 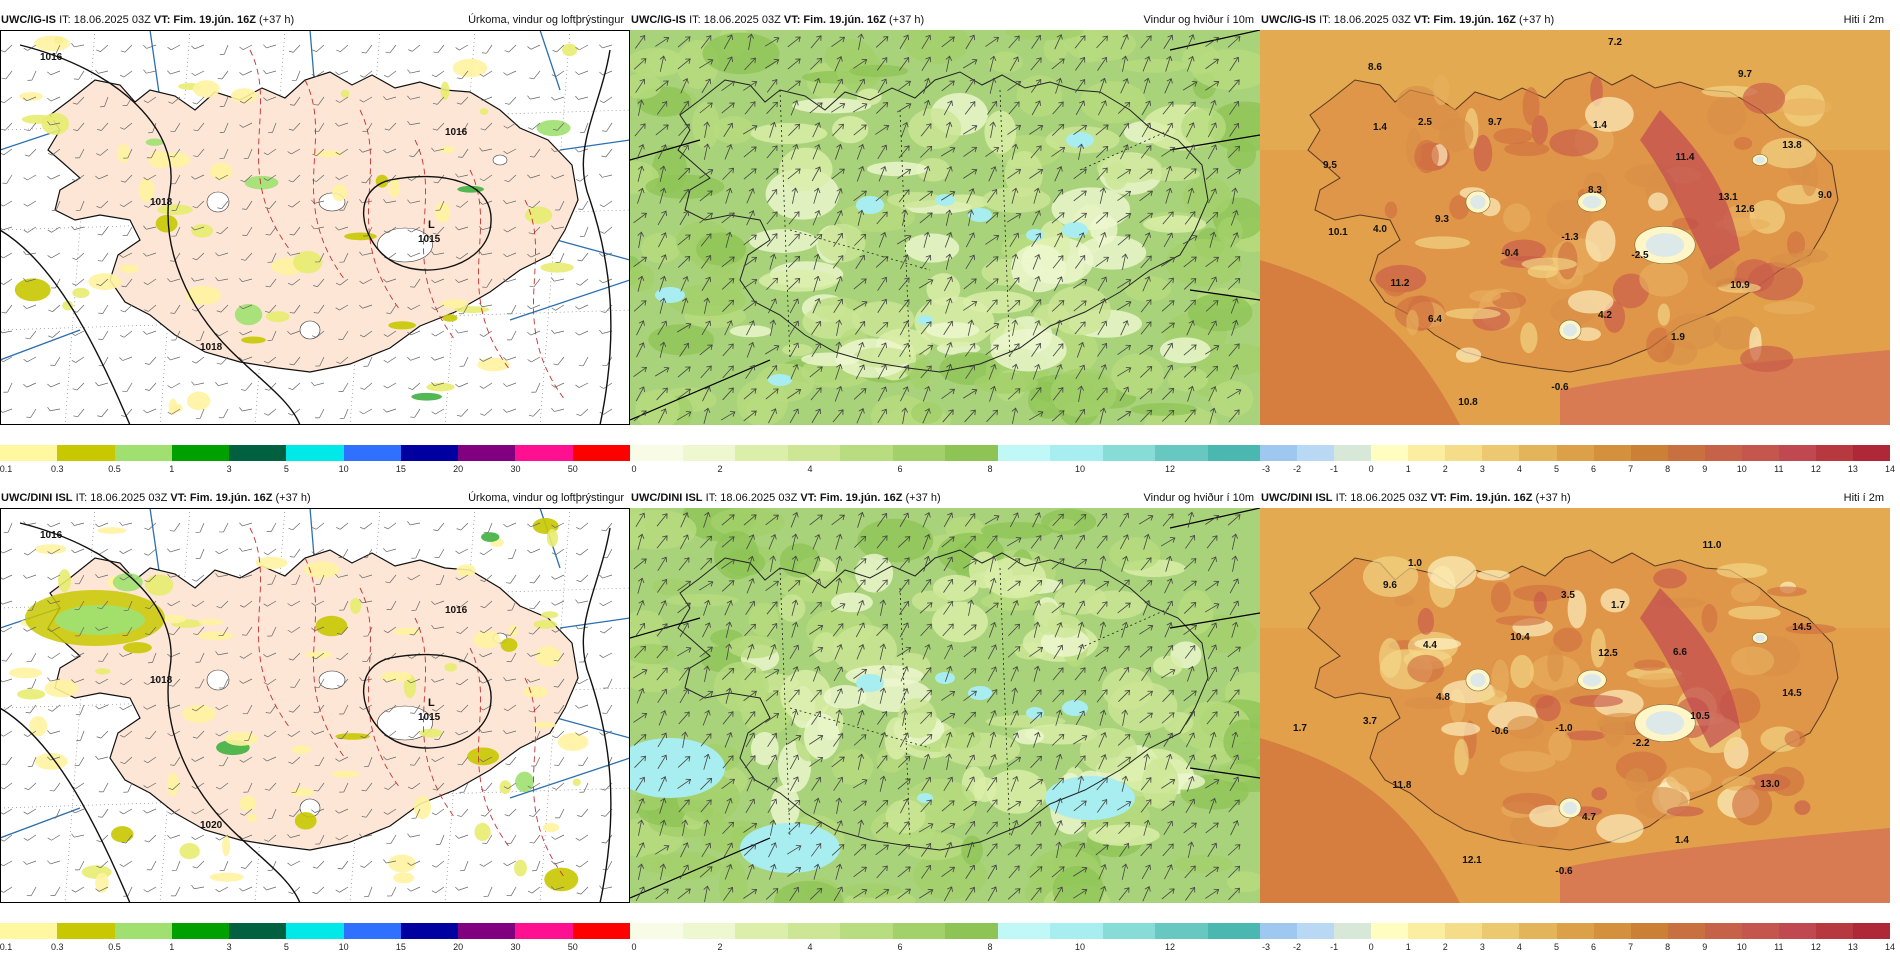 What do you see at coordinates (1770, 784) in the screenshot?
I see `temp-value-label: 13.0` at bounding box center [1770, 784].